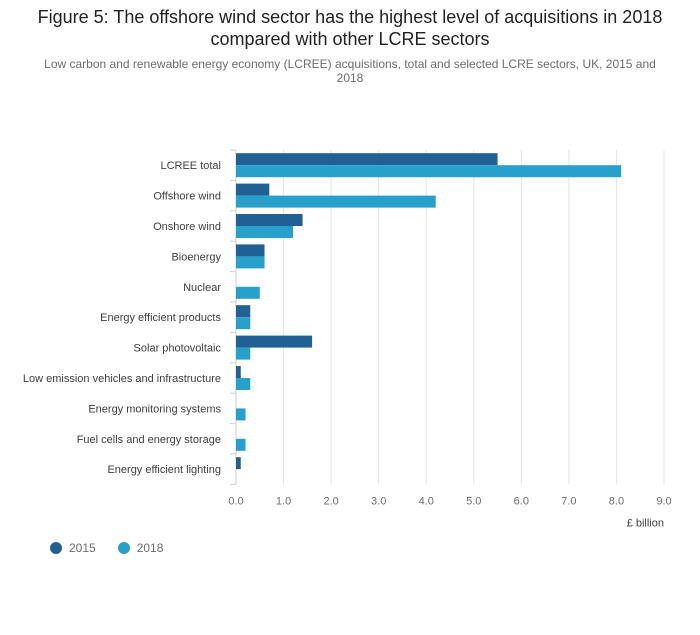  Describe the element at coordinates (150, 548) in the screenshot. I see `legend-label-2018: 2018` at that location.